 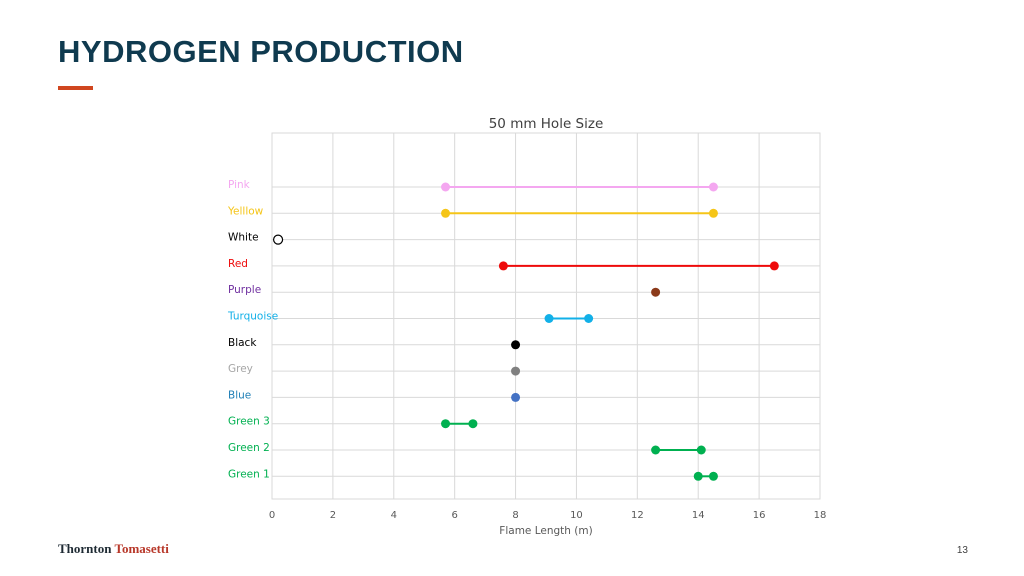 What do you see at coordinates (252, 317) in the screenshot?
I see `series-label-turquoise: Turquoise` at bounding box center [252, 317].